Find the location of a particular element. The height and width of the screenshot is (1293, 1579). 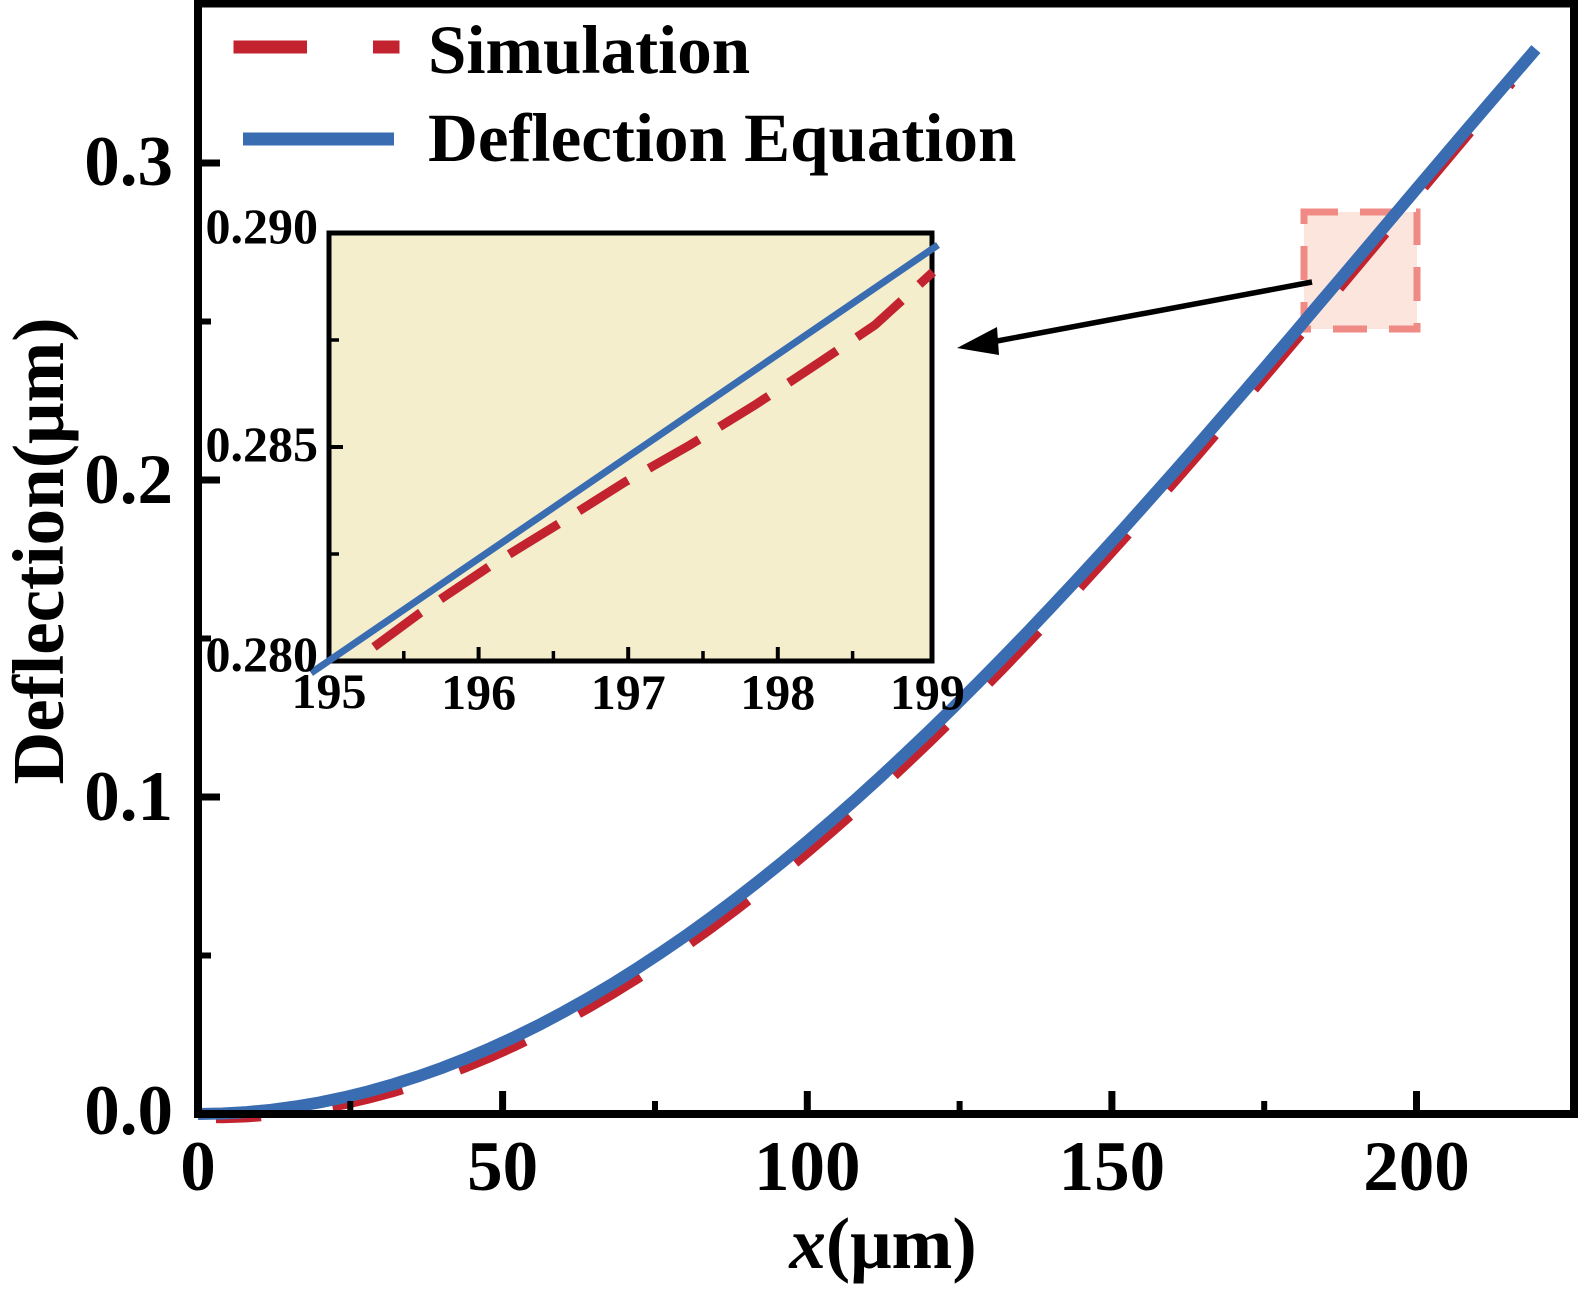

svg-text: 0.285 is located at coordinates (262, 444).